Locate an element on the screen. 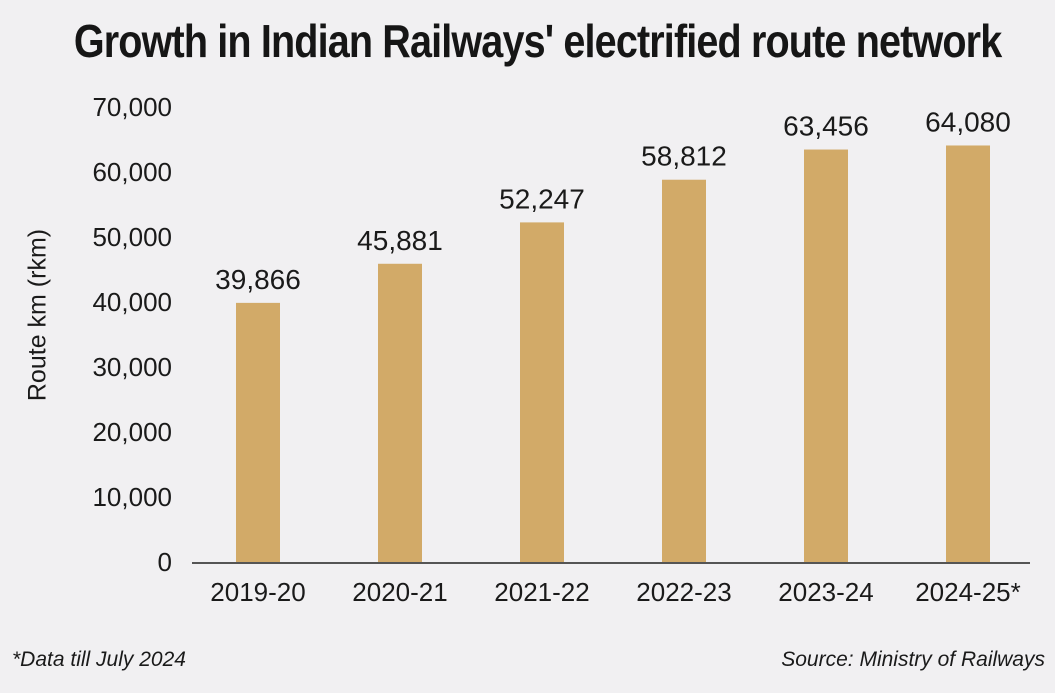 The image size is (1055, 693). y-tick-label: 50,000 is located at coordinates (132, 237).